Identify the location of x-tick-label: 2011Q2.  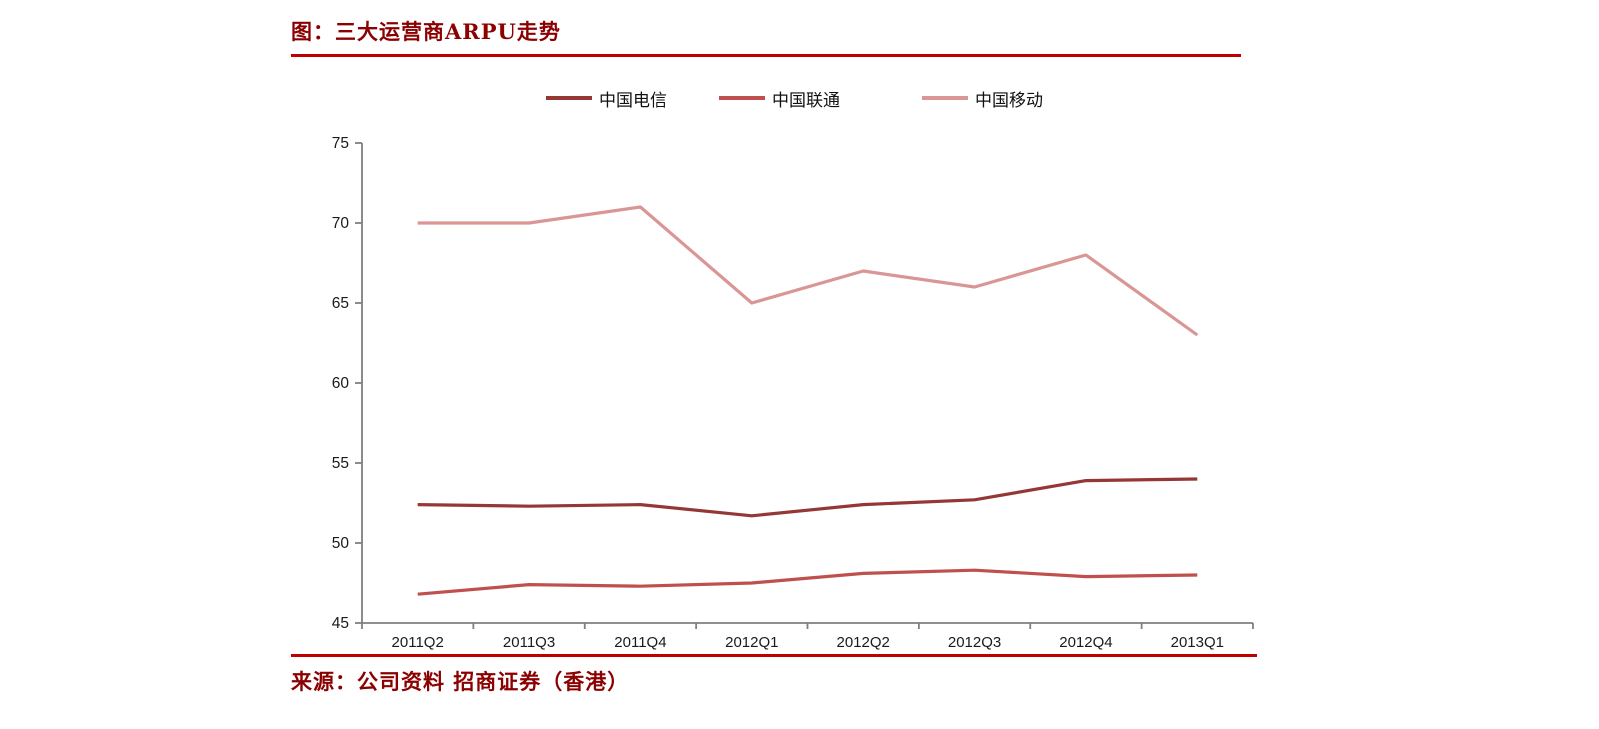
(418, 642).